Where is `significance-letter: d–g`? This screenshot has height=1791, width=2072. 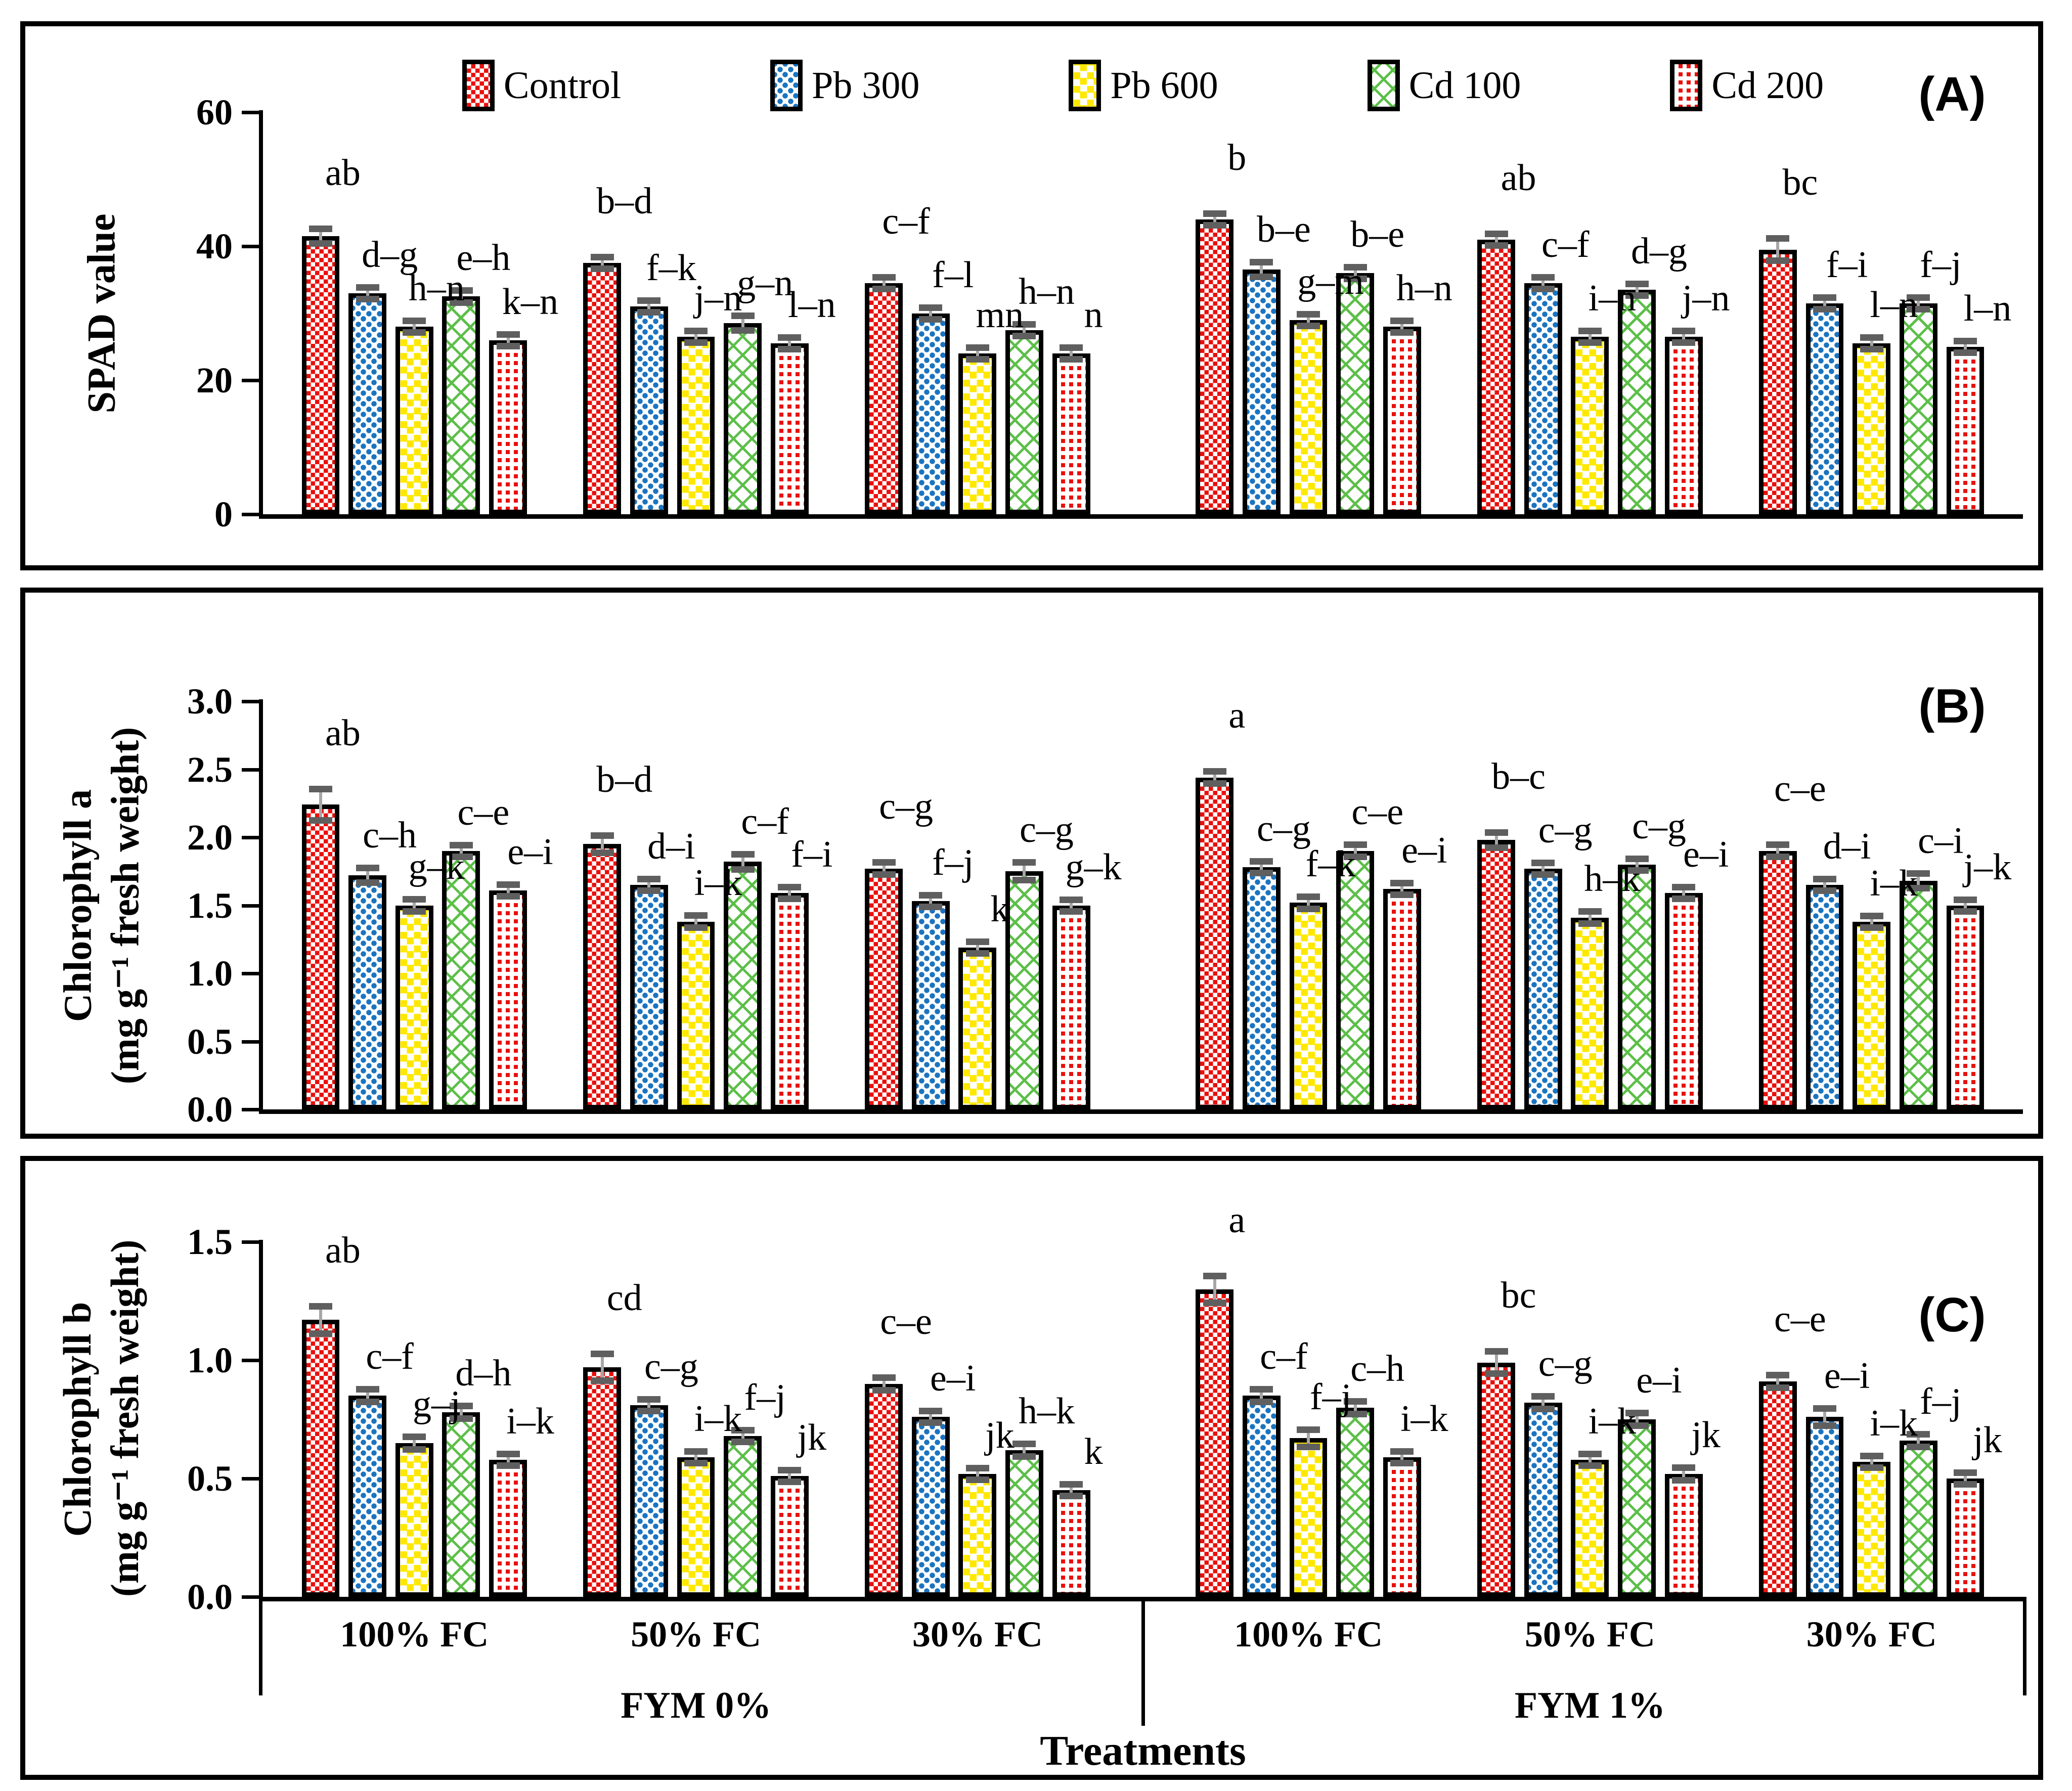 significance-letter: d–g is located at coordinates (1659, 251).